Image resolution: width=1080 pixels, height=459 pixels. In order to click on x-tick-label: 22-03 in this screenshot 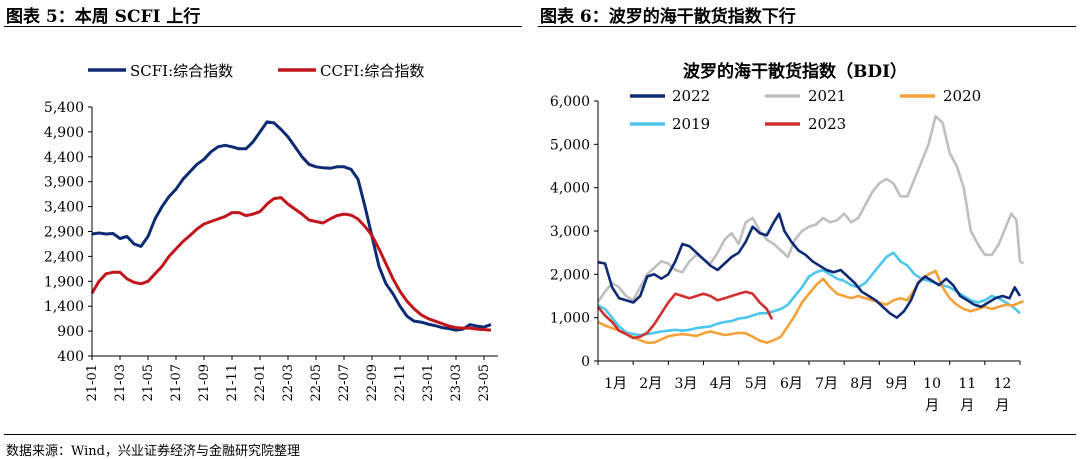, I will do `click(288, 382)`.